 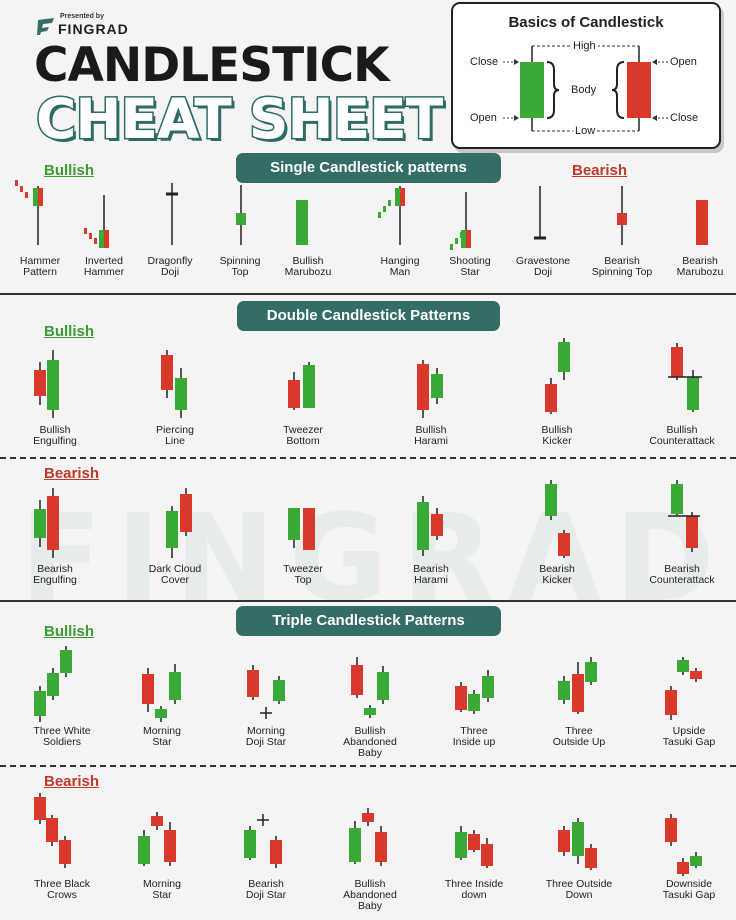 I want to click on single-pattern-label: Bearish Marubozu, so click(x=700, y=266).